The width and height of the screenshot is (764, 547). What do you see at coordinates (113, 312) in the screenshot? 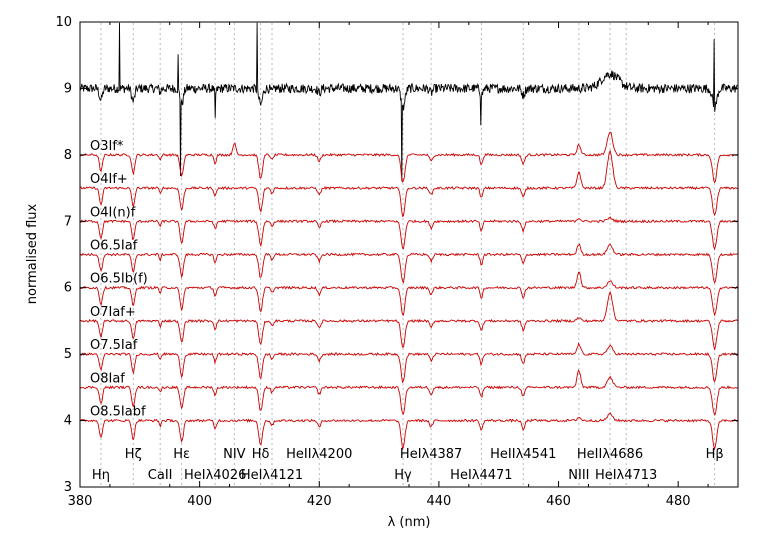
I see `spectrum-label: O7Iaf+` at bounding box center [113, 312].